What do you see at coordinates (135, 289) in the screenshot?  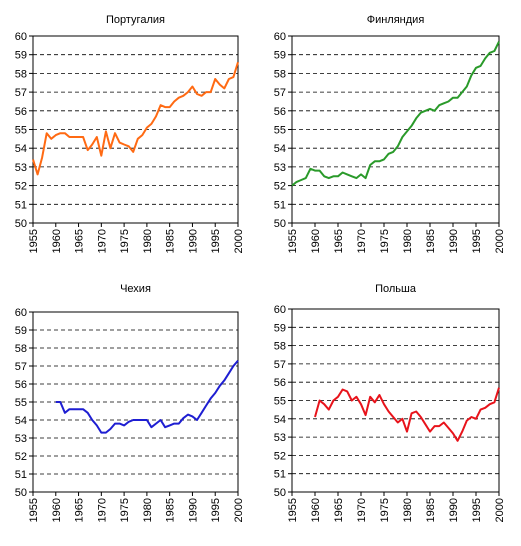 I see `chart-title: Чехия` at bounding box center [135, 289].